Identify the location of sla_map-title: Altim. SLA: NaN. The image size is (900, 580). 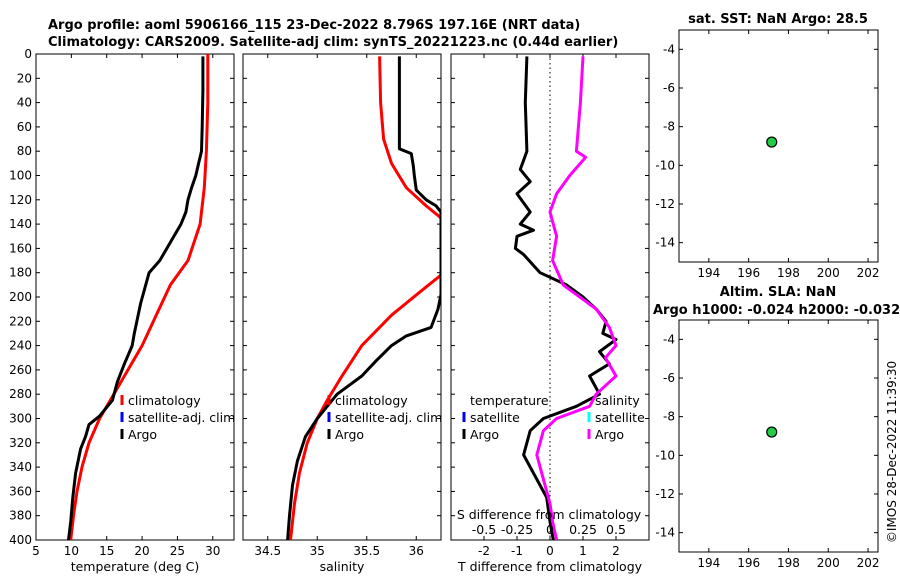
(778, 292).